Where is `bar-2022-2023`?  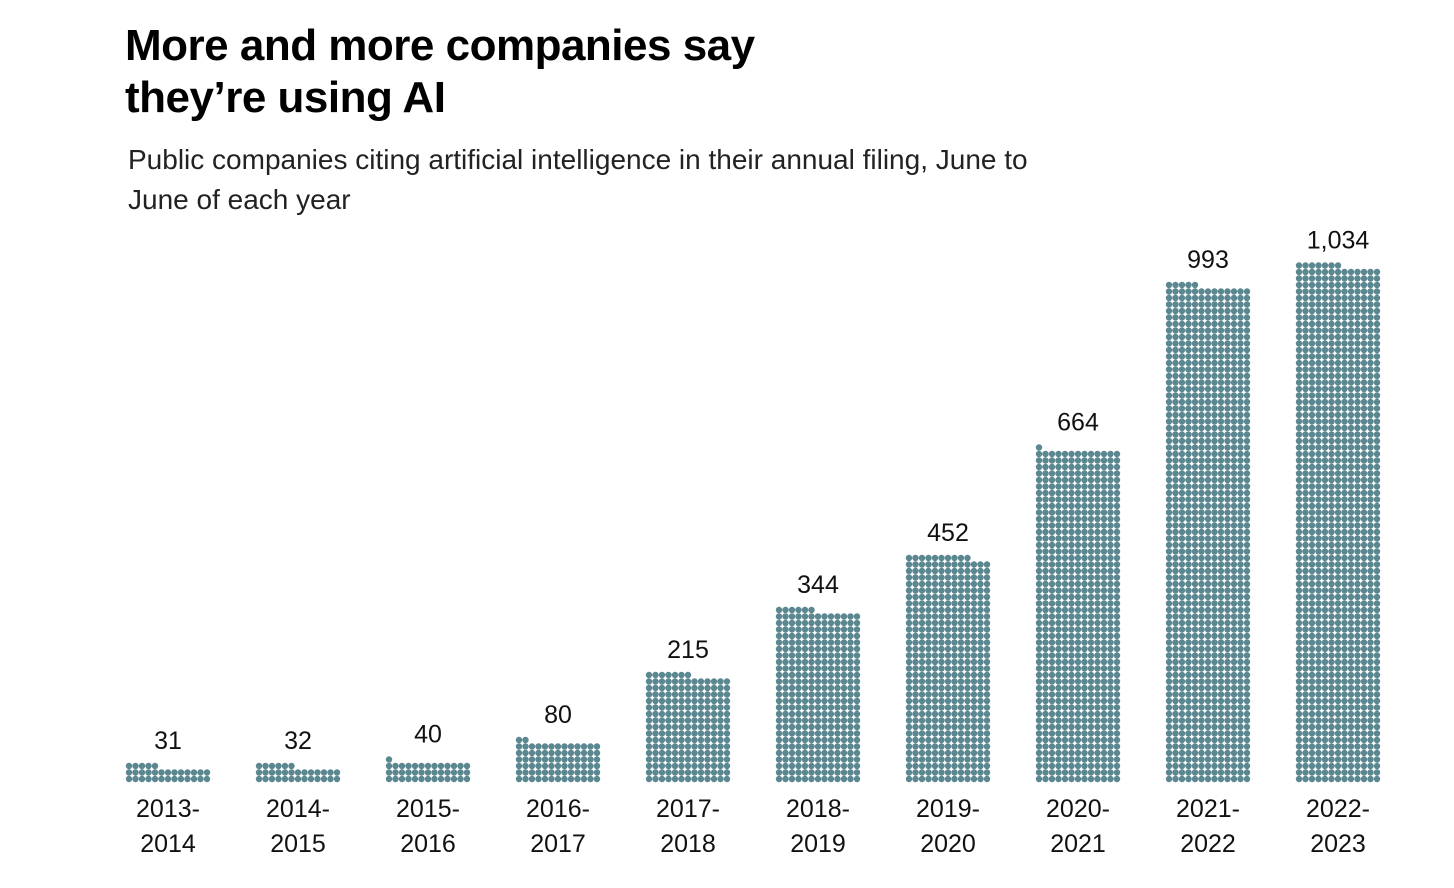 bar-2022-2023 is located at coordinates (1338, 522).